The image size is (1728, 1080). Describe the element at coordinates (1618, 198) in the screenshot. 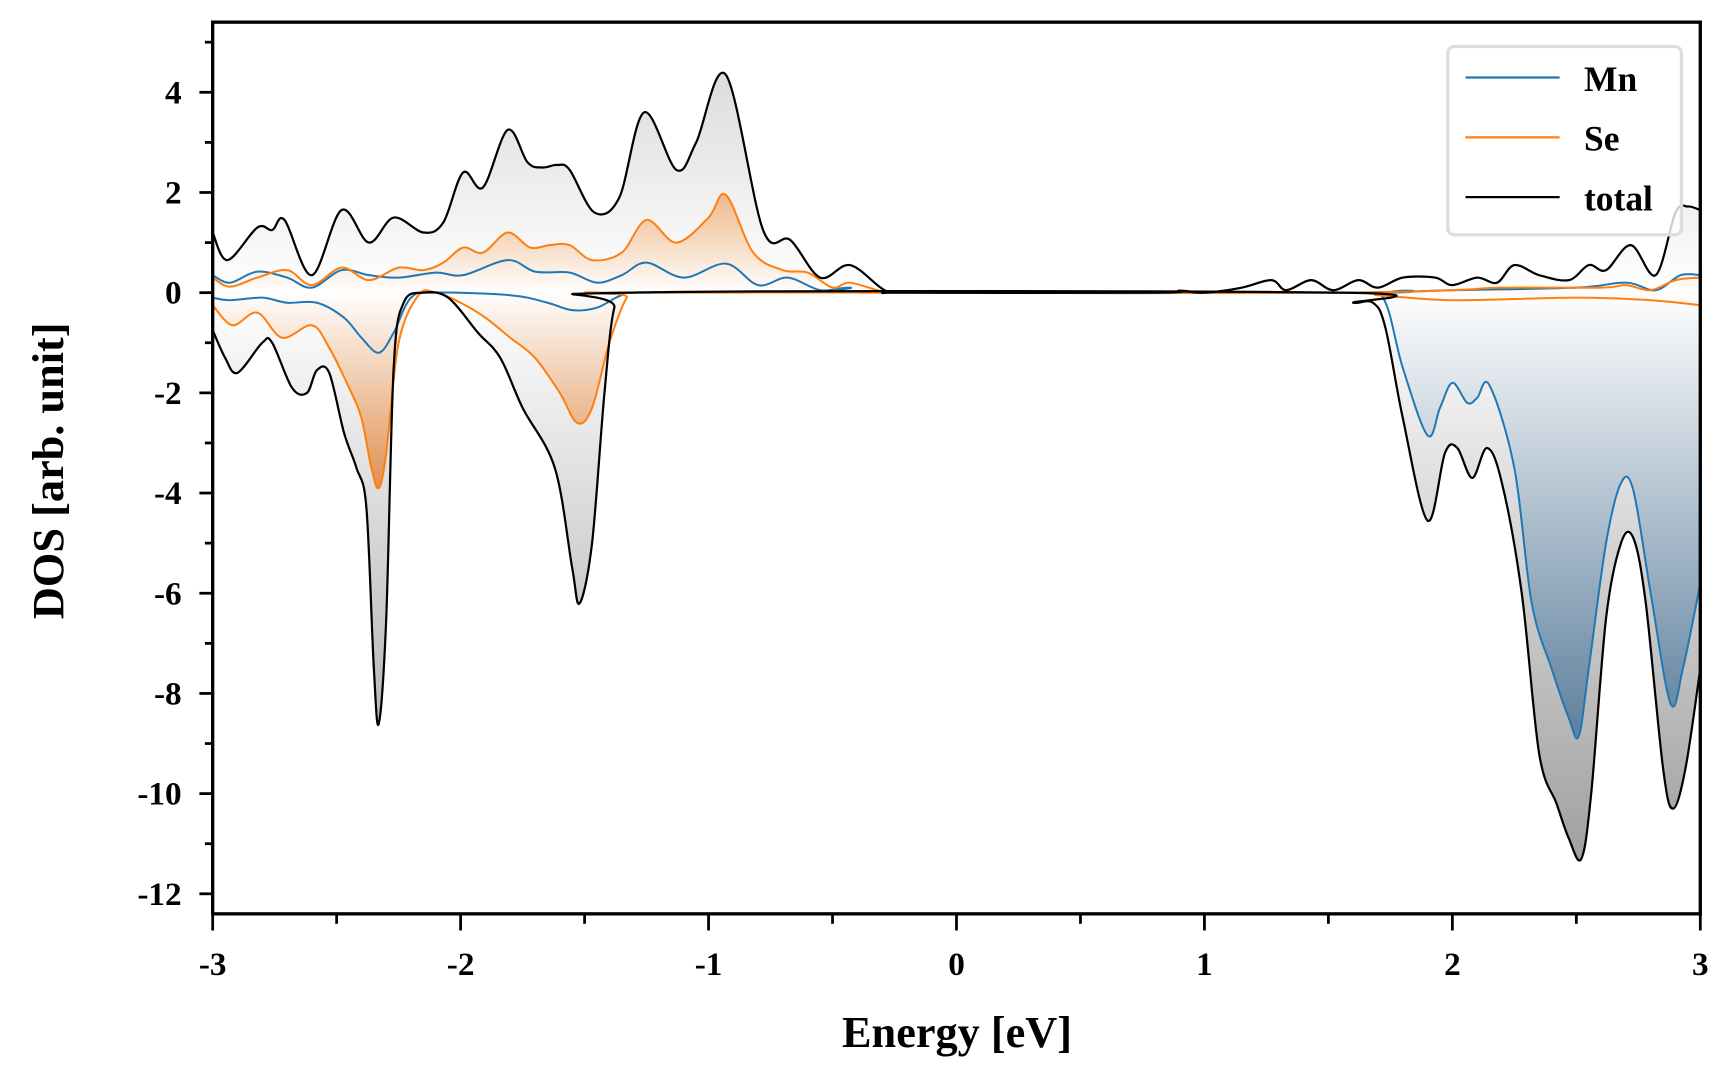

I see `legend-label-total: total` at that location.